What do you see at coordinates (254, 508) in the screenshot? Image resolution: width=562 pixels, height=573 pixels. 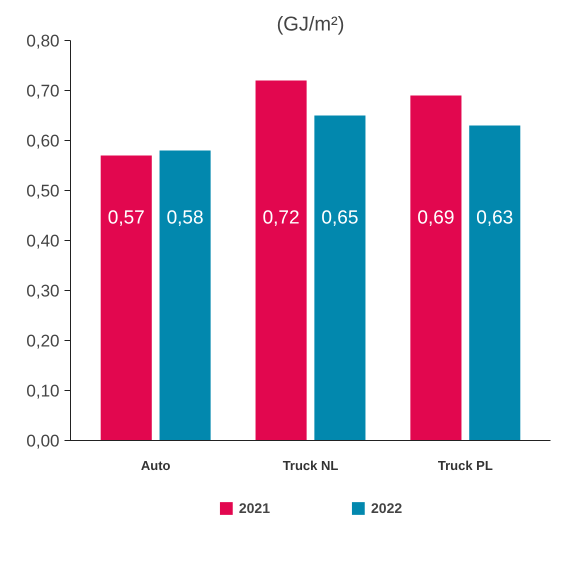 I see `legend-label: 2021` at bounding box center [254, 508].